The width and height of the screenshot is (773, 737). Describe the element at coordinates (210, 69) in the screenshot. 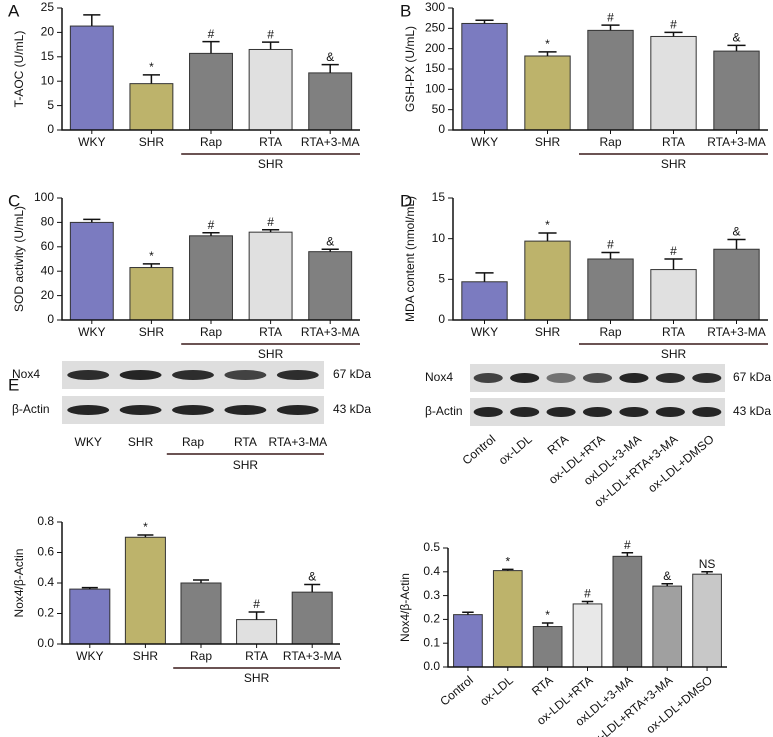

I see `axes` at that location.